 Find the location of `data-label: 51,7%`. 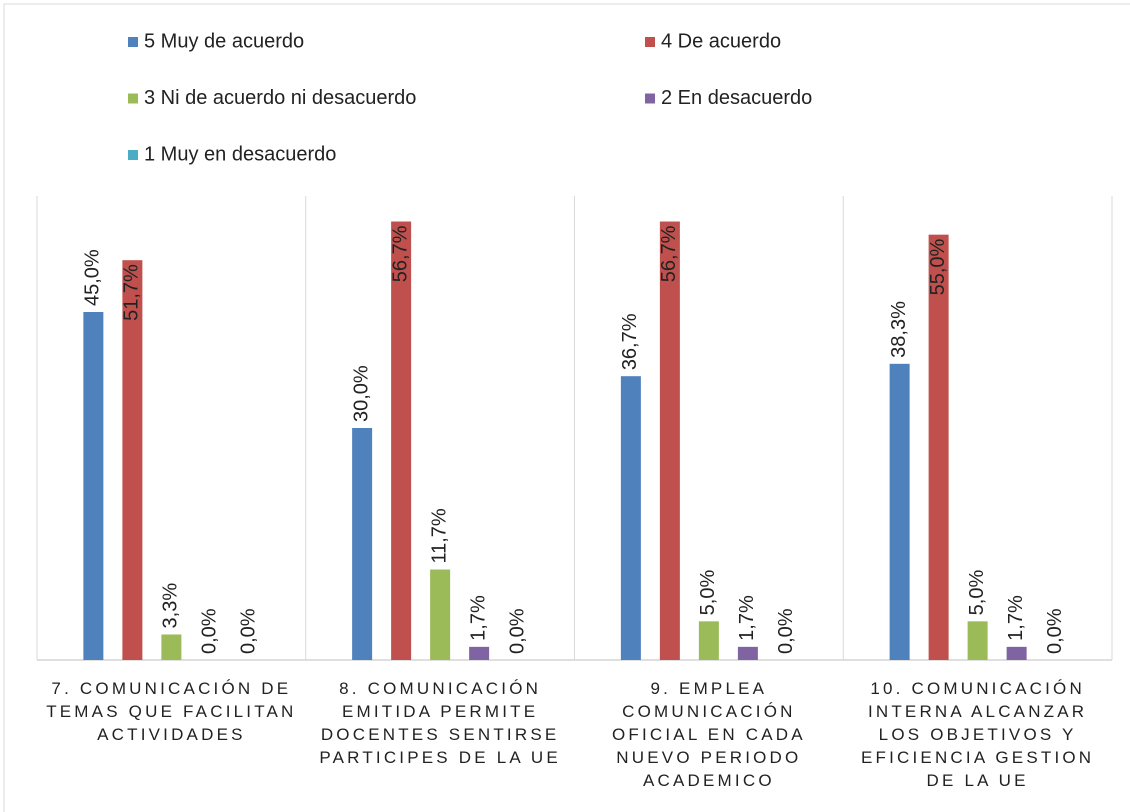

data-label: 51,7% is located at coordinates (132, 292).